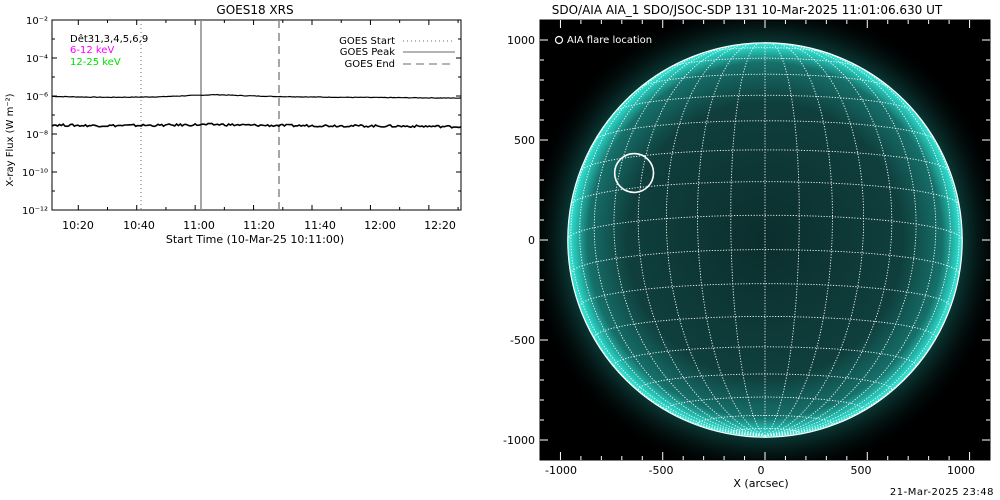 The height and width of the screenshot is (500, 1000). I want to click on legend-label-peak: GOES Peak, so click(367, 52).